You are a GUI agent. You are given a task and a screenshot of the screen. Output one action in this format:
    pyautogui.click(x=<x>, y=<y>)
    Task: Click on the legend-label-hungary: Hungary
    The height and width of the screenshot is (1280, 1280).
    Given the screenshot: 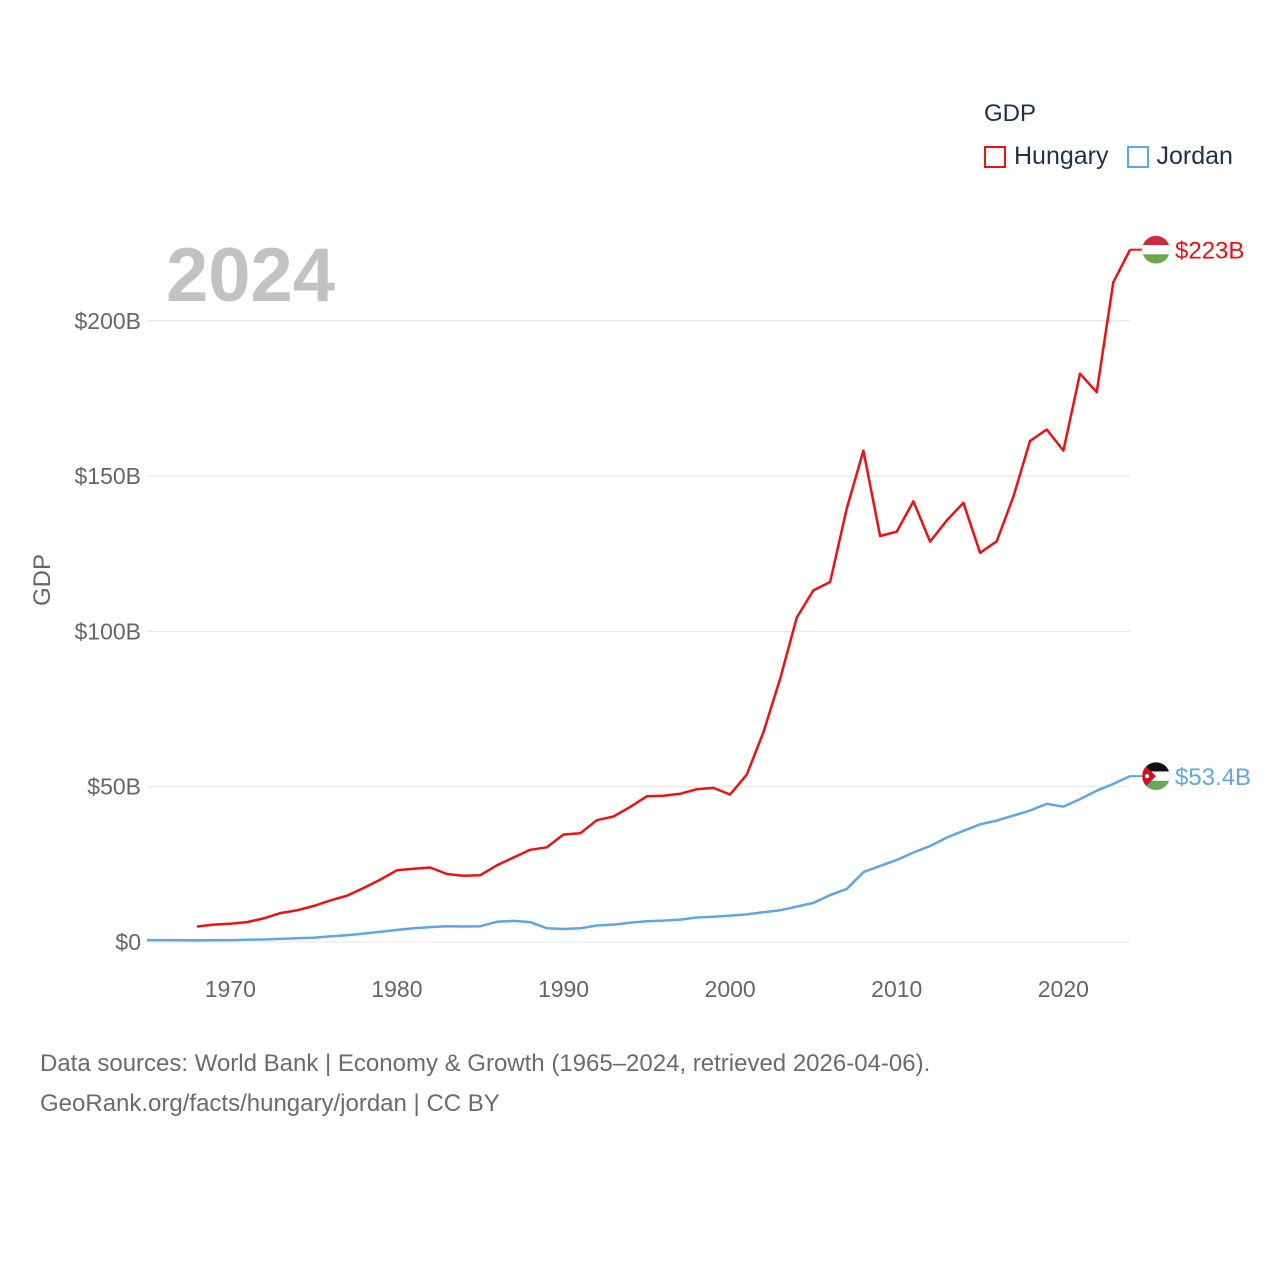 What is the action you would take?
    pyautogui.click(x=1061, y=156)
    